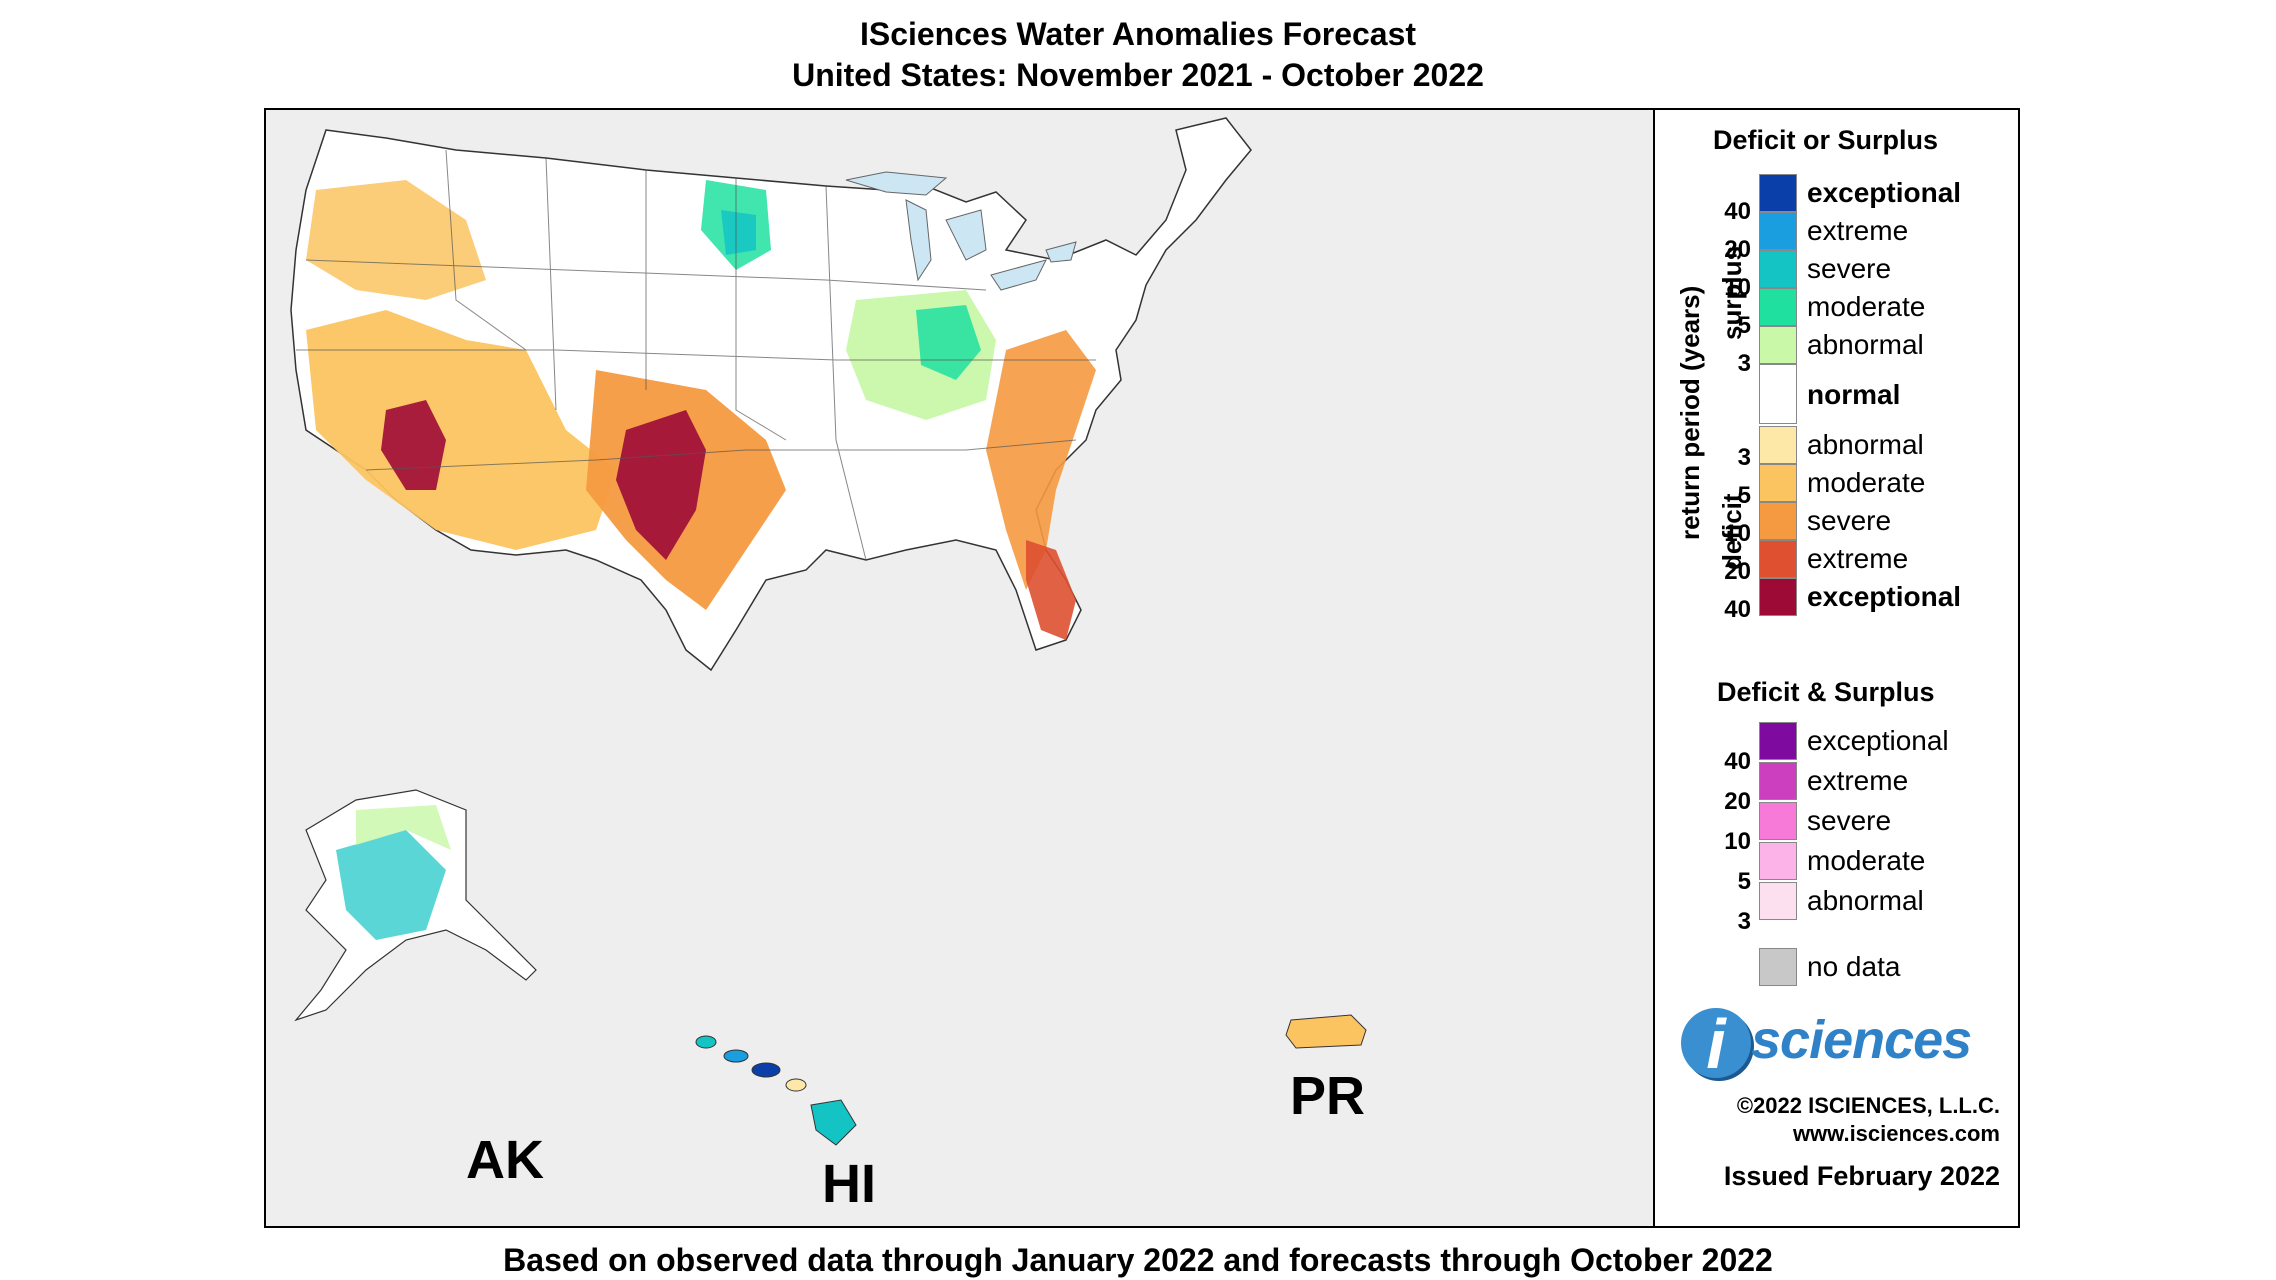 Image resolution: width=2276 pixels, height=1280 pixels. What do you see at coordinates (1744, 363) in the screenshot?
I see `legend-tick-surplus-3: 3` at bounding box center [1744, 363].